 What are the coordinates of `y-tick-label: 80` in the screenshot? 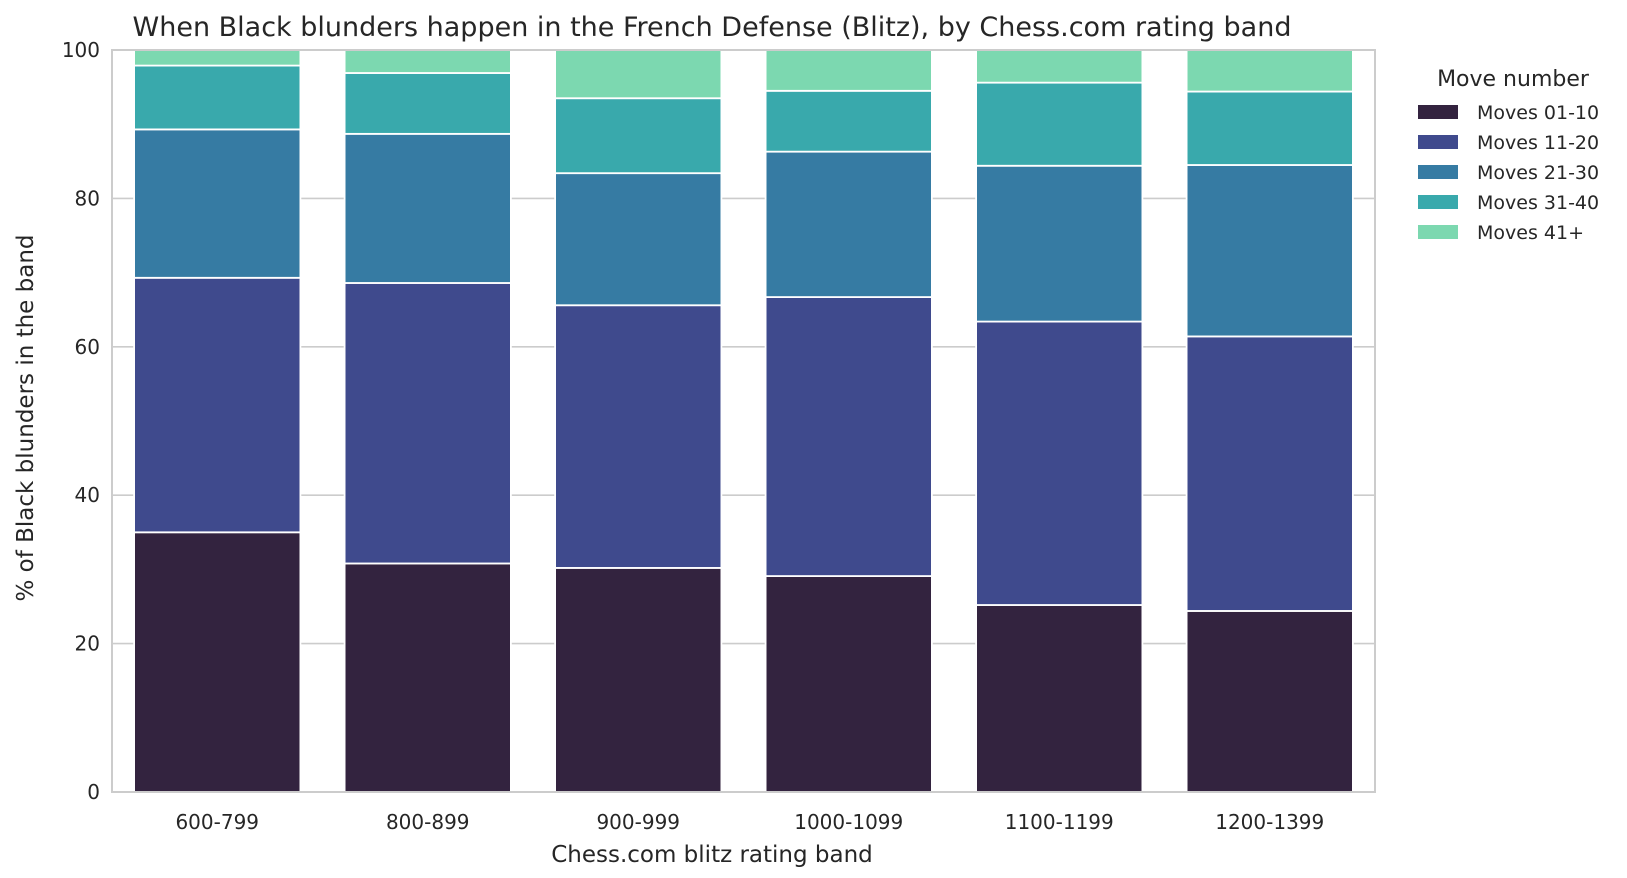 It's located at (87, 198).